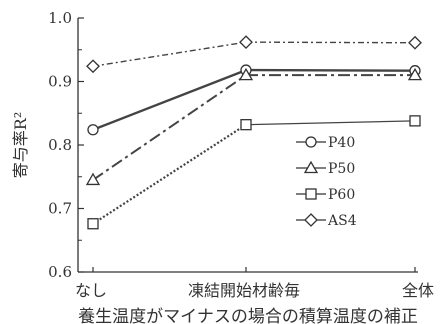 The width and height of the screenshot is (441, 324). What do you see at coordinates (248, 315) in the screenshot?
I see `x-axis-label: 養生温度がマイナスの場合の積算温度の補正` at bounding box center [248, 315].